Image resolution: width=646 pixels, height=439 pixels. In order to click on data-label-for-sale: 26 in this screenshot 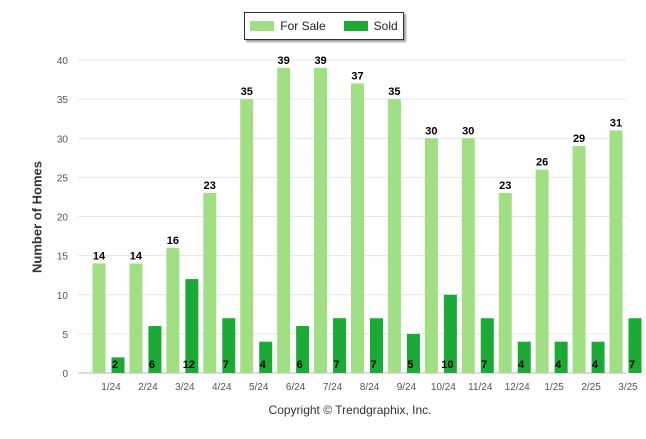, I will do `click(542, 163)`.